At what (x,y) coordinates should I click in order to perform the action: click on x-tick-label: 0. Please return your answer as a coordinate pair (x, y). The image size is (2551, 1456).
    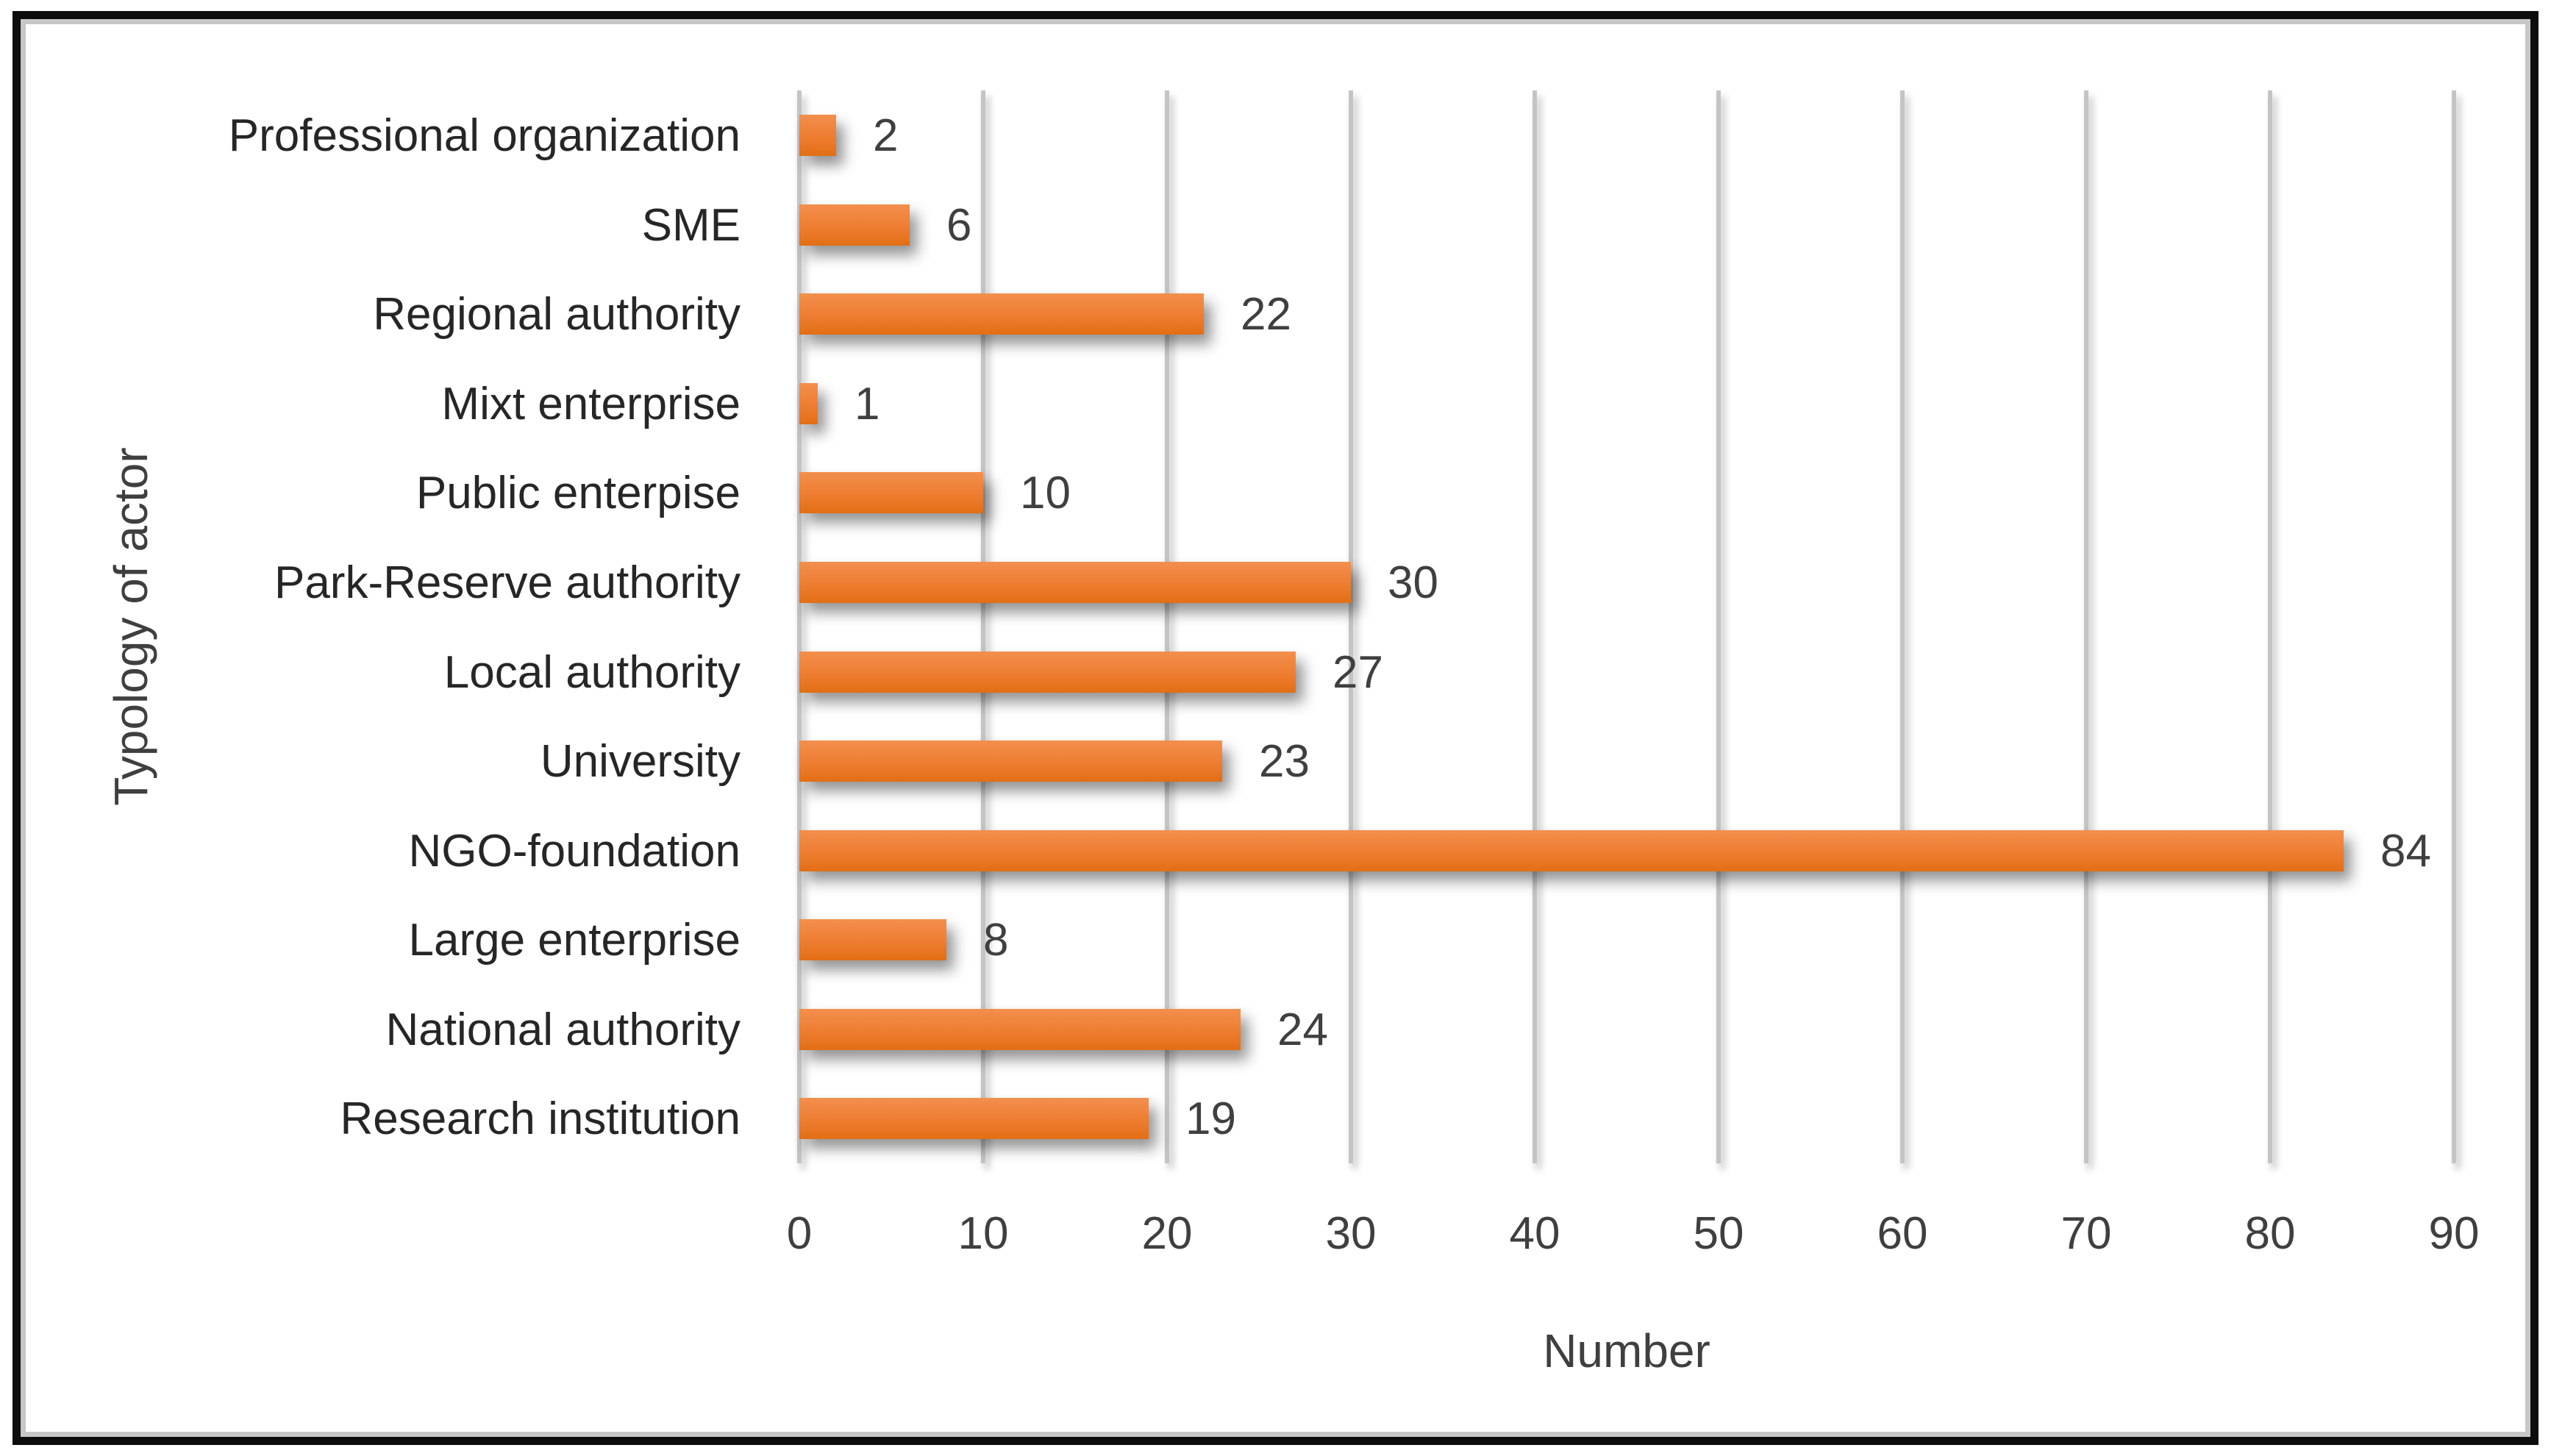
    Looking at the image, I should click on (800, 1233).